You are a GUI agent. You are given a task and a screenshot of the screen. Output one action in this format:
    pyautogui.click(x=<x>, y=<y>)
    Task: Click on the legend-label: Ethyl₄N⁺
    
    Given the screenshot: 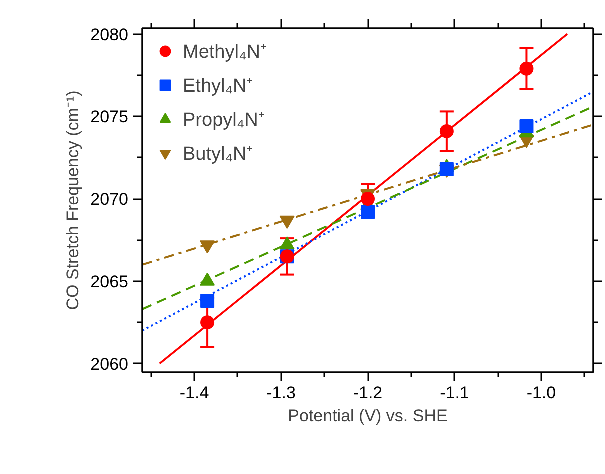 What is the action you would take?
    pyautogui.click(x=218, y=86)
    